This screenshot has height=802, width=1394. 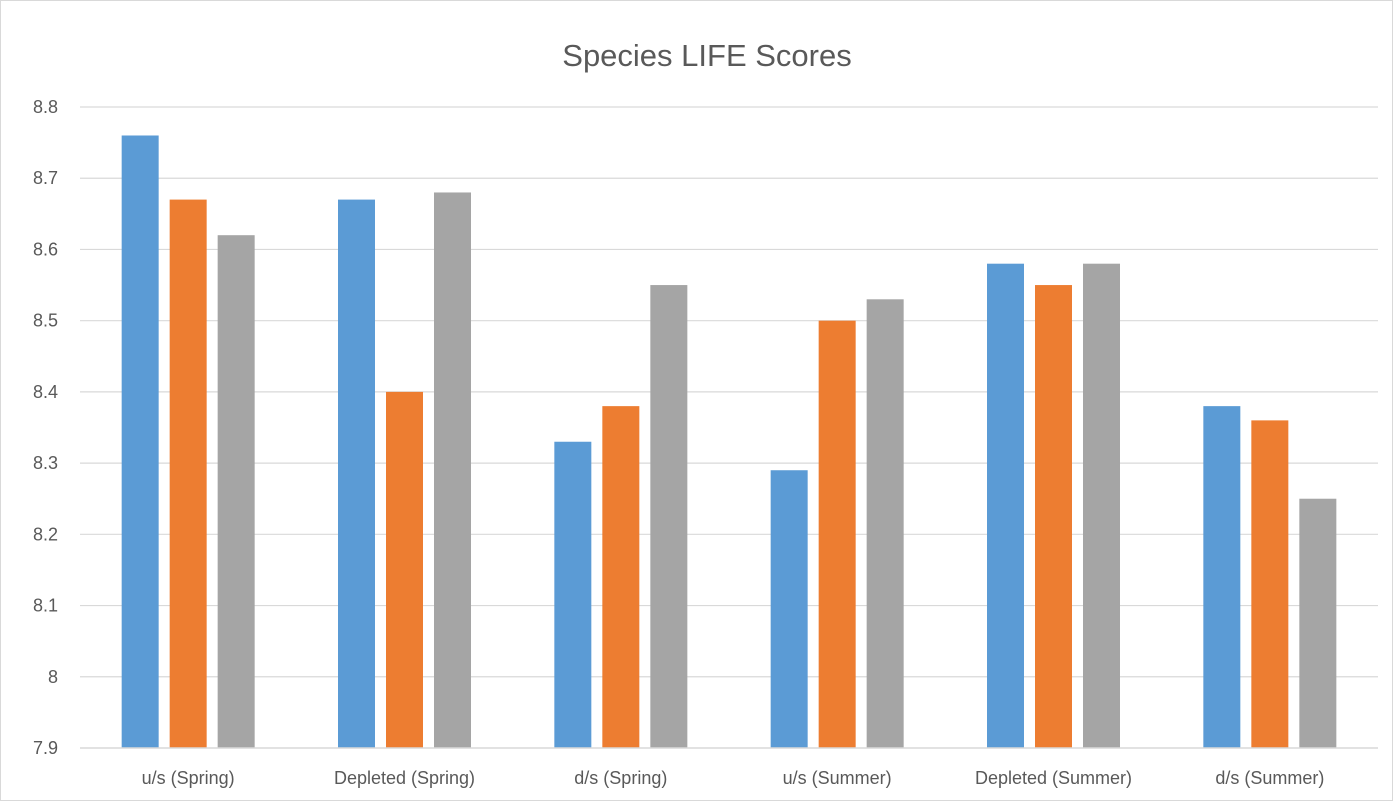 I want to click on y-tick-label: 8, so click(x=53, y=677).